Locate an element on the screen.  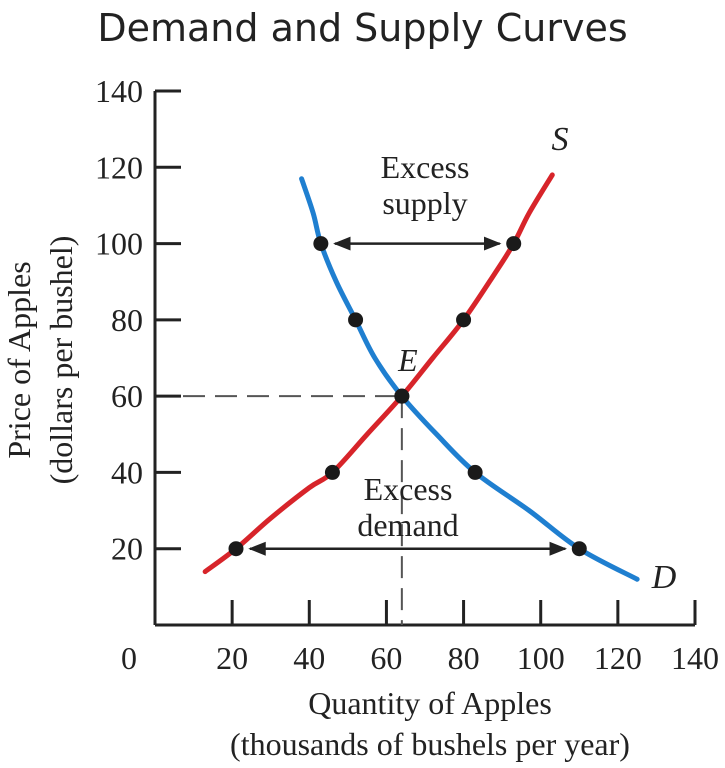
x-tick-label-0: 0 is located at coordinates (129, 658).